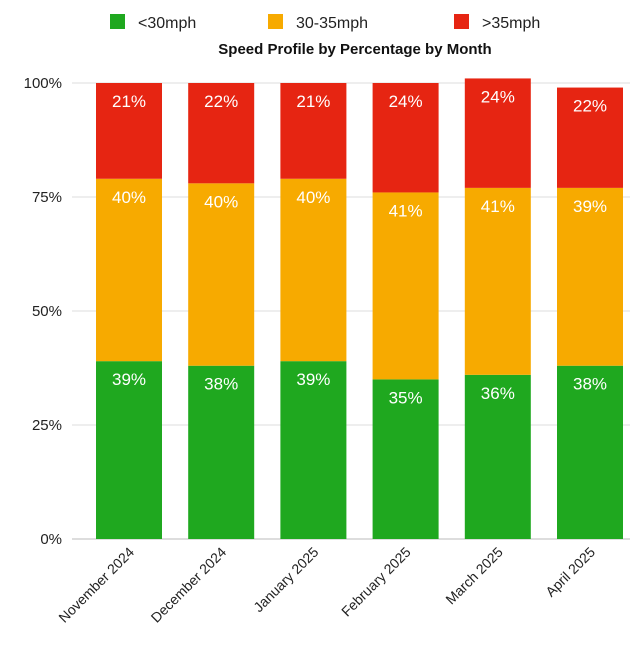 This screenshot has width=633, height=650. I want to click on y-tick-label: 0%, so click(51, 539).